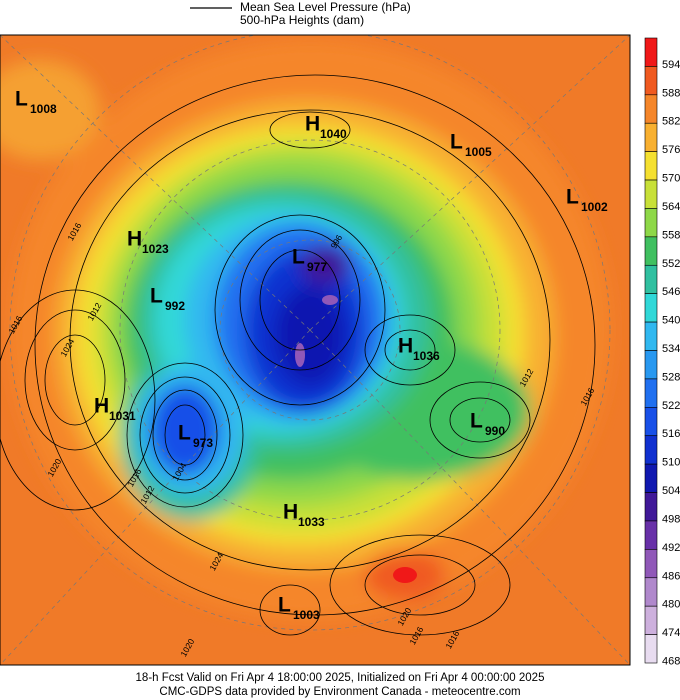 Image resolution: width=680 pixels, height=700 pixels. I want to click on center-pressure: 1040, so click(333, 134).